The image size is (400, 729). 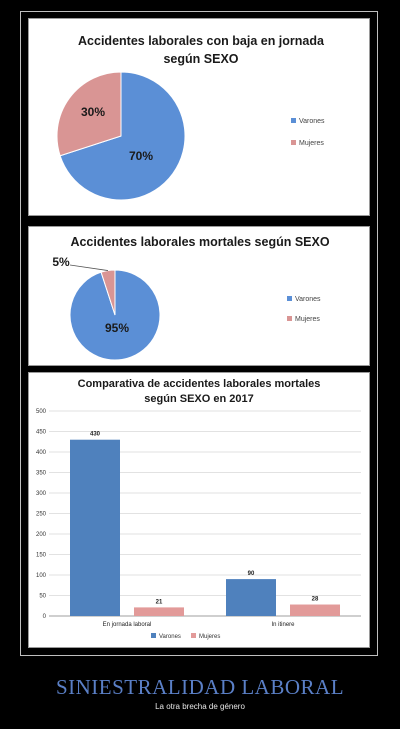 I want to click on y-tick-label: 100, so click(x=41, y=576).